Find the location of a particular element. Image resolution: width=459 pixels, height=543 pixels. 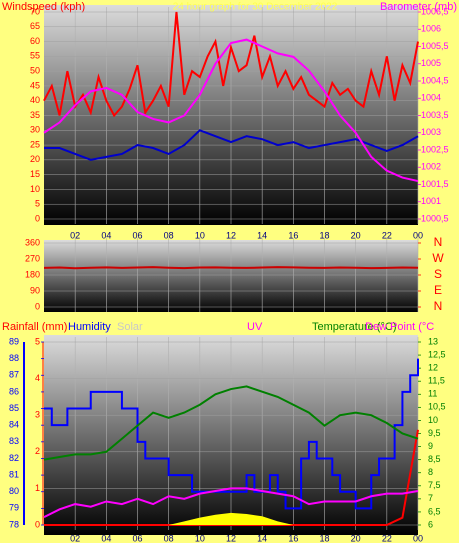

y-tick-label: 12,5 is located at coordinates (437, 354).